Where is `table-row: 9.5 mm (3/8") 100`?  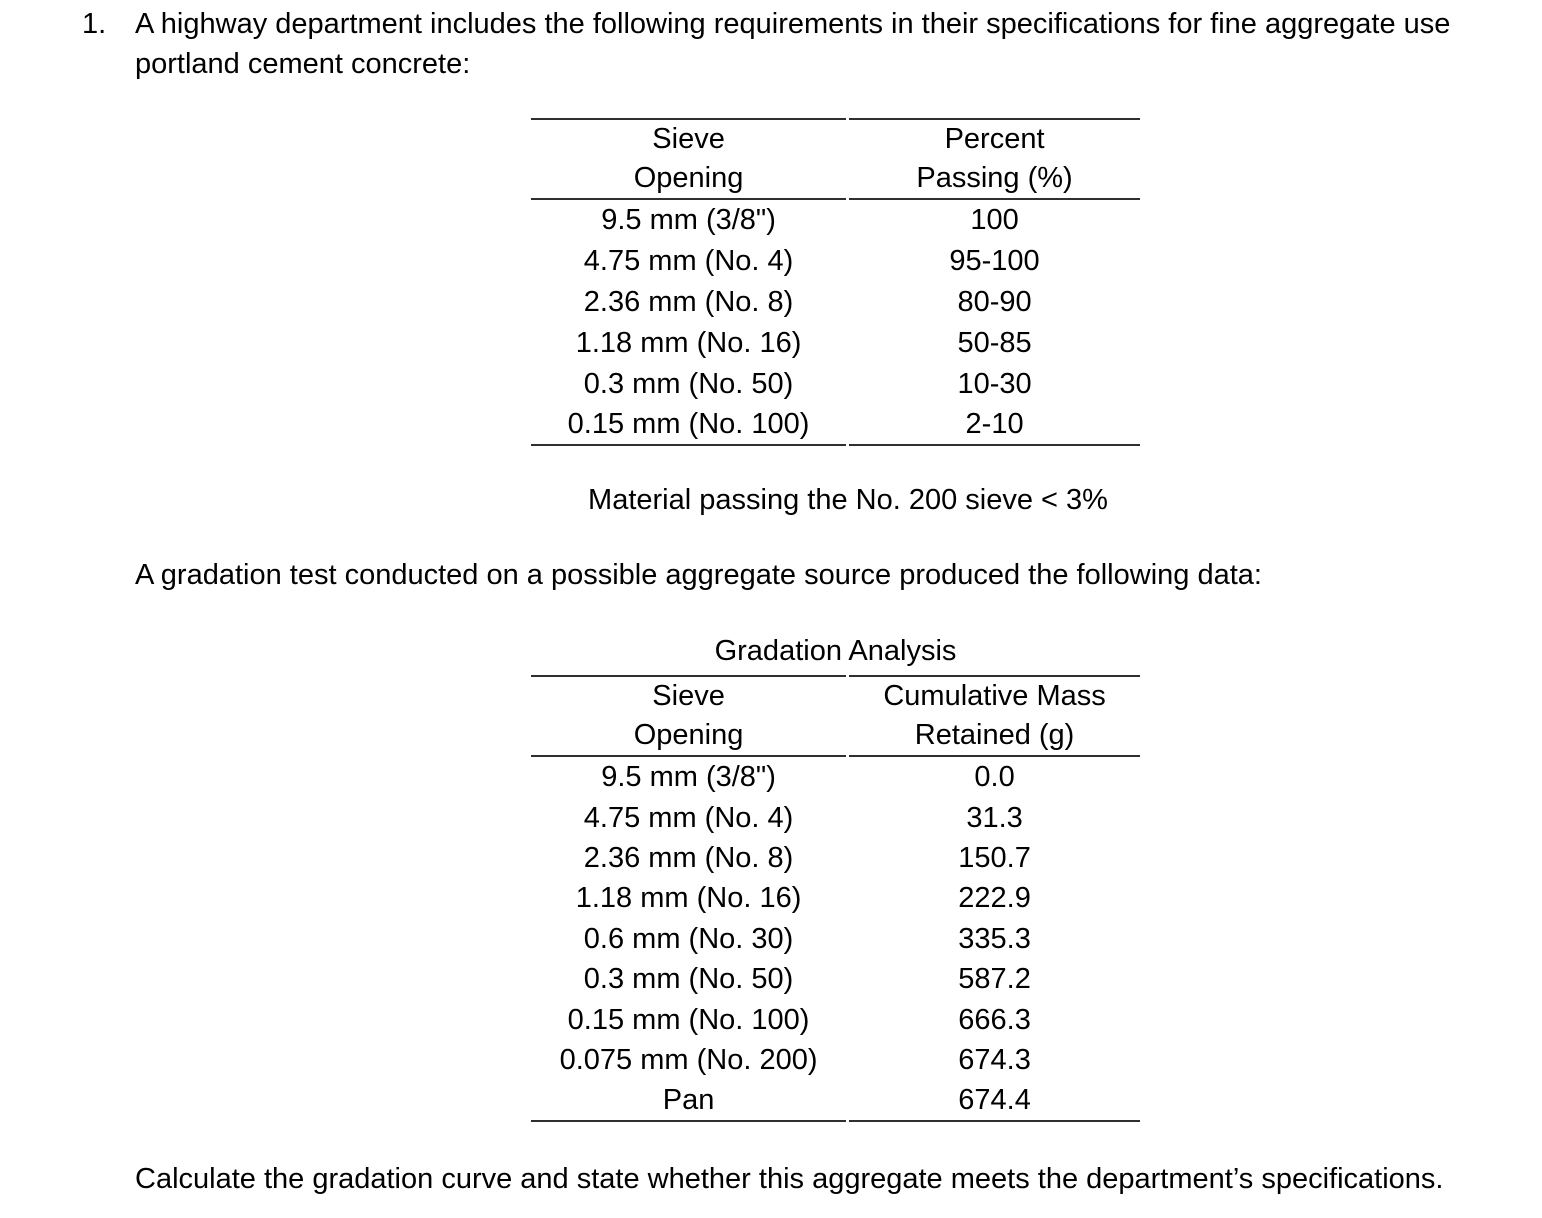 table-row: 9.5 mm (3/8") 100 is located at coordinates (835, 220).